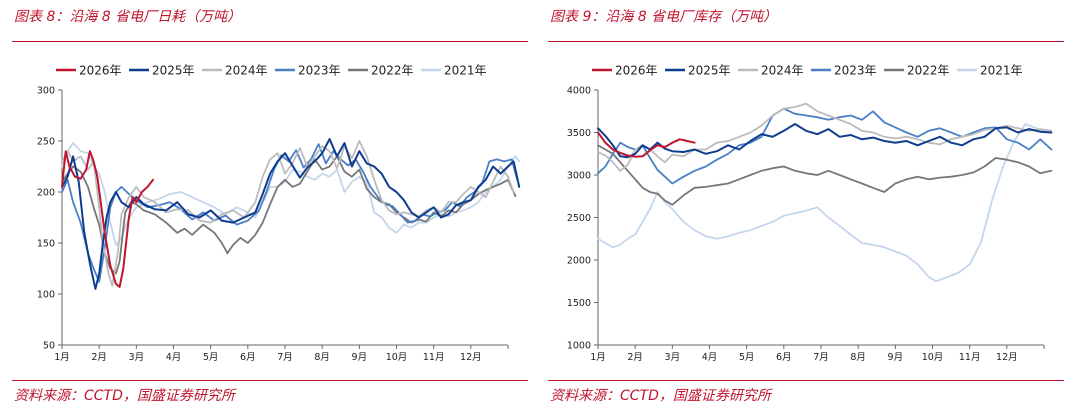  I want to click on series-line-2022年, so click(825, 175).